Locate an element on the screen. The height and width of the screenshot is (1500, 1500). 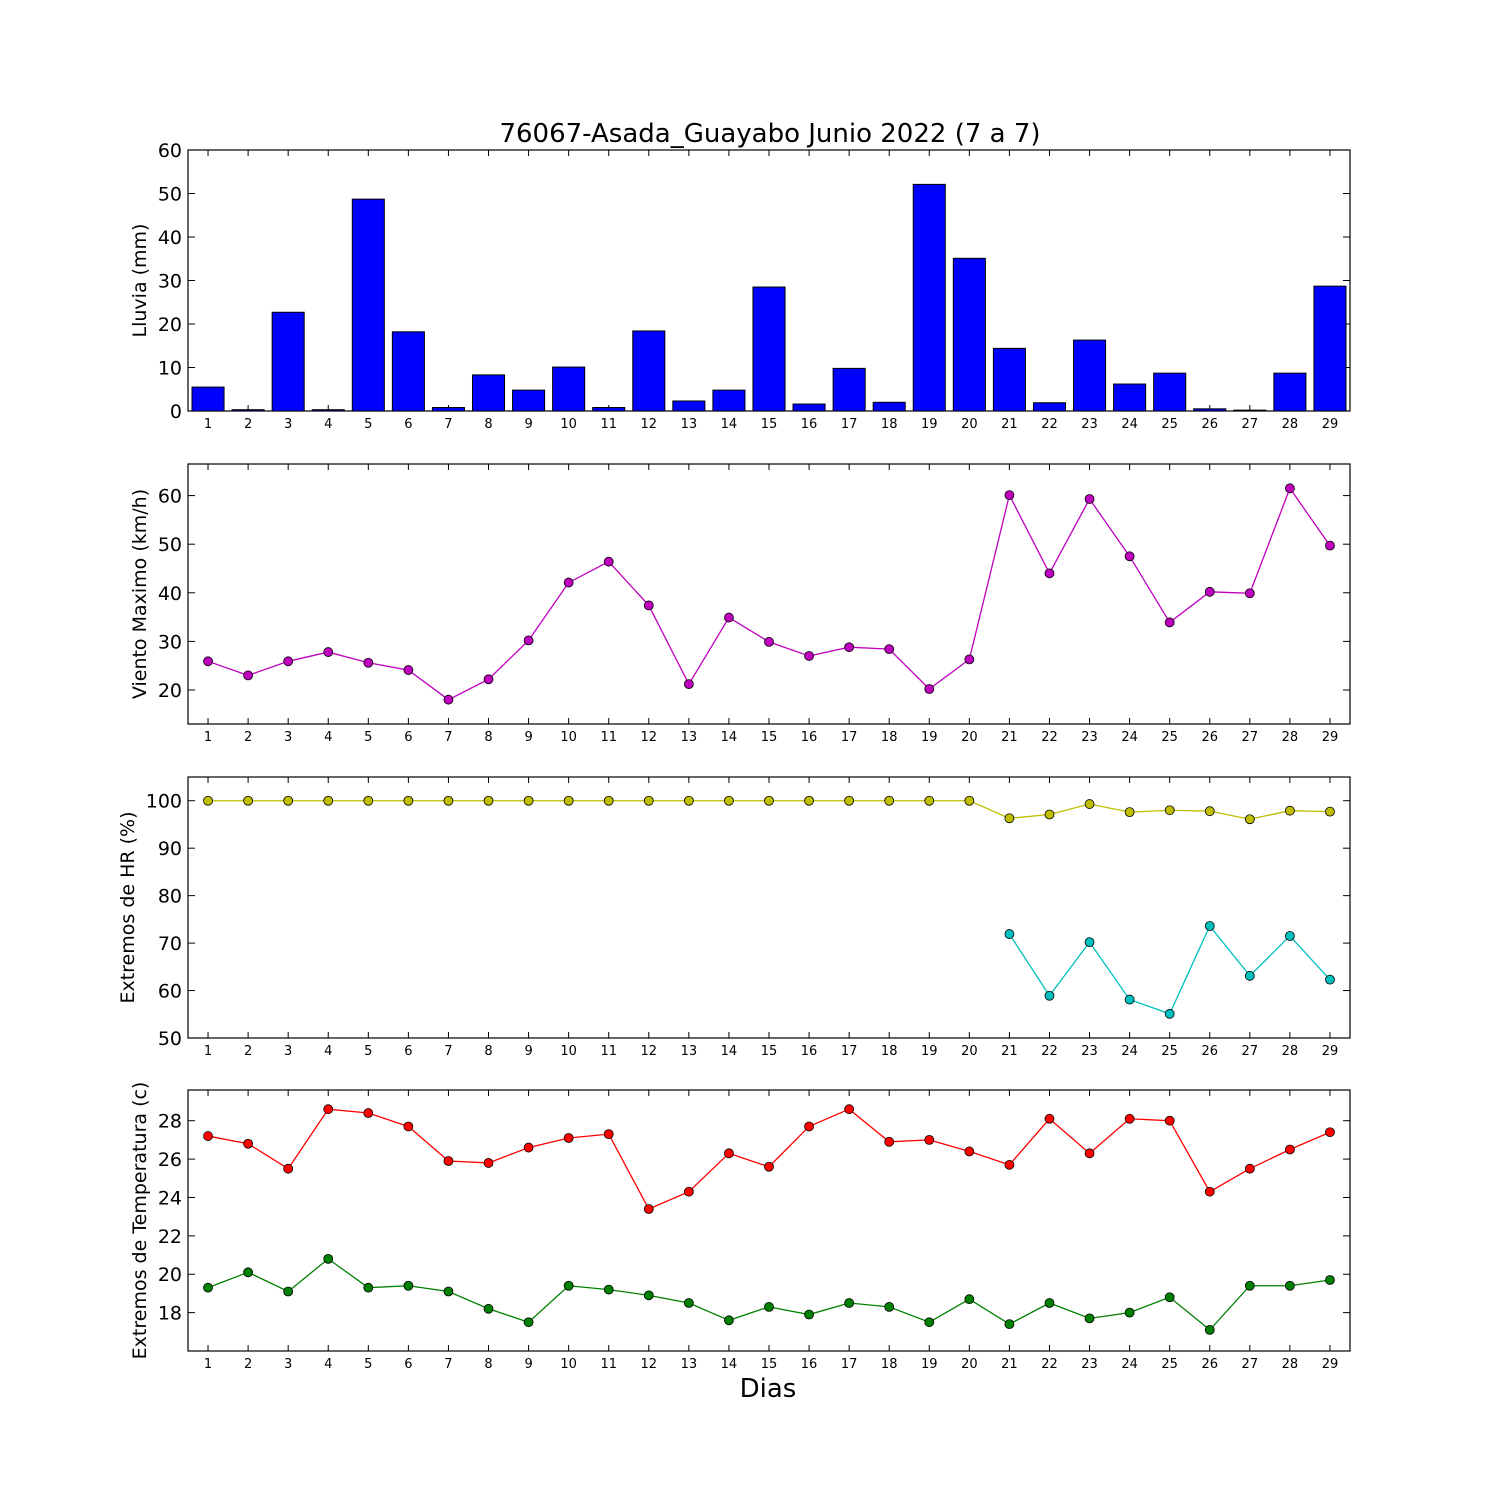
humidity-xtick-label: 6 is located at coordinates (408, 1051).